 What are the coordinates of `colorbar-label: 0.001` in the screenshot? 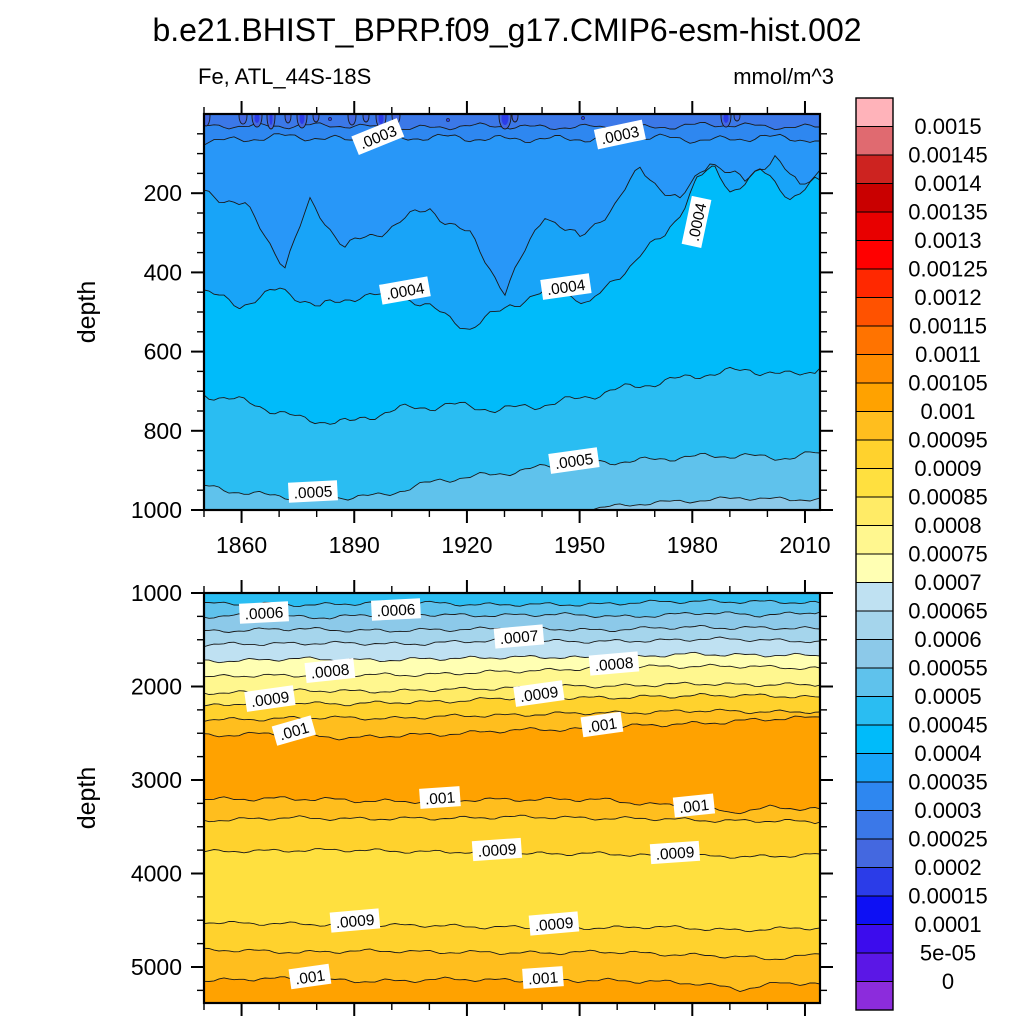 It's located at (947, 411).